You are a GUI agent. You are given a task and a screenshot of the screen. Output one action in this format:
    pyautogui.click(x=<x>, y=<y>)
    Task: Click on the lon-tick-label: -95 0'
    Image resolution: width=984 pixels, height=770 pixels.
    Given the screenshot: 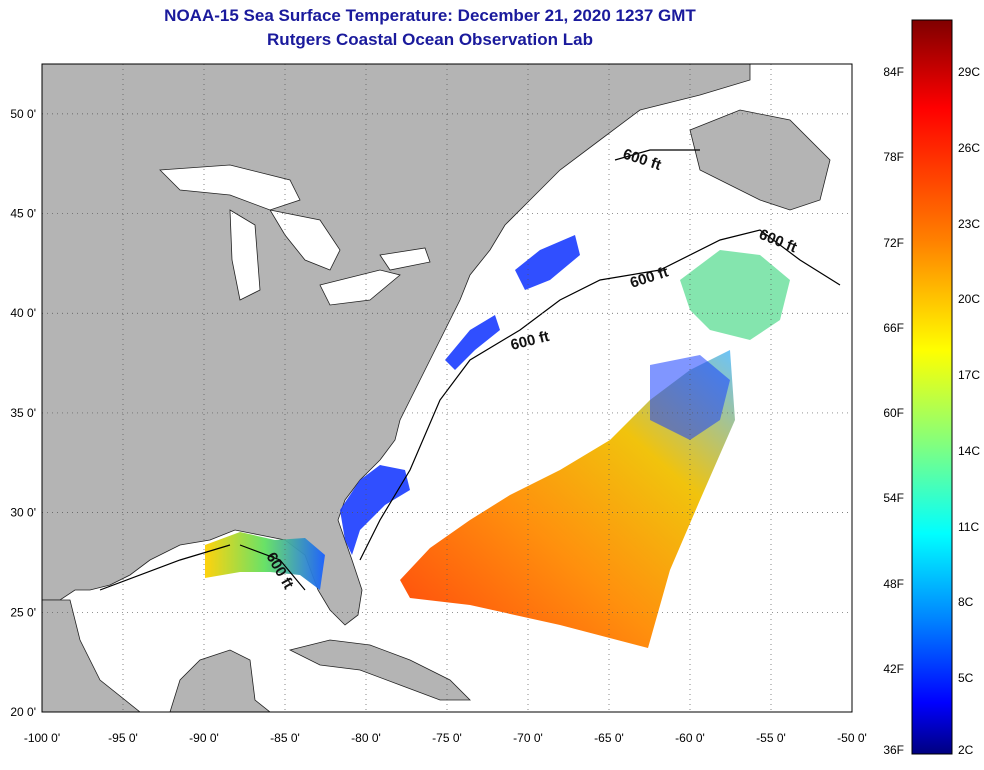 What is the action you would take?
    pyautogui.click(x=123, y=738)
    